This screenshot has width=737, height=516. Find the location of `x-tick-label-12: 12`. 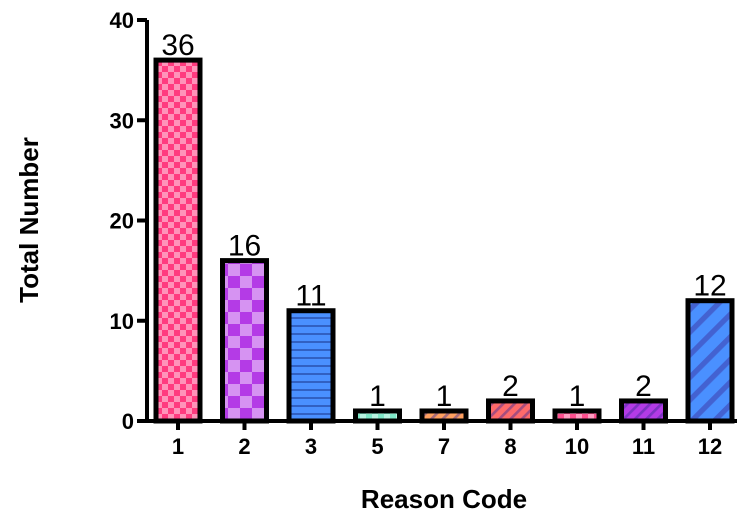

x-tick-label-12: 12 is located at coordinates (710, 446).